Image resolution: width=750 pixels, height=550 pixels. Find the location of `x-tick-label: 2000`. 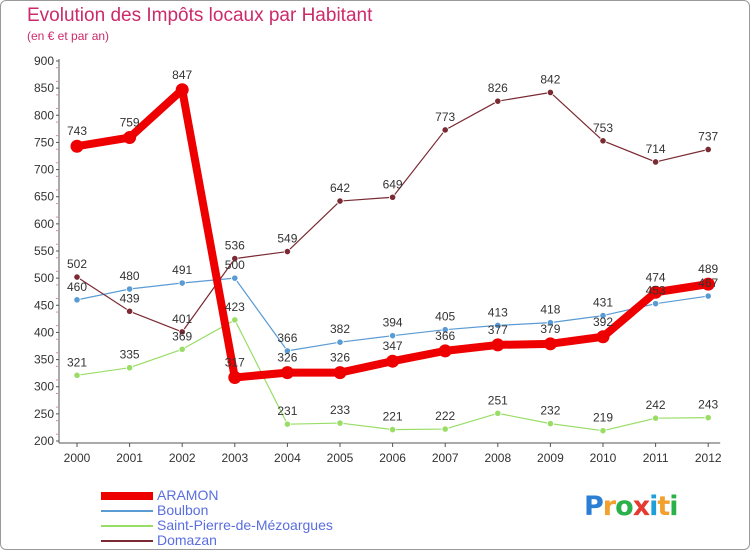

x-tick-label: 2000 is located at coordinates (77, 458).